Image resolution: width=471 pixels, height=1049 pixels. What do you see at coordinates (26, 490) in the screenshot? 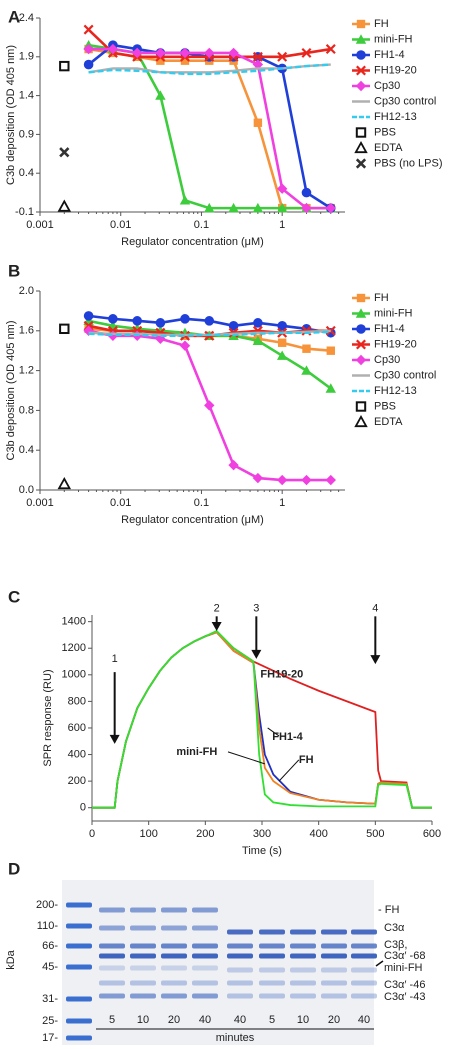
I see `y-tick-label: 0.0` at bounding box center [26, 490].